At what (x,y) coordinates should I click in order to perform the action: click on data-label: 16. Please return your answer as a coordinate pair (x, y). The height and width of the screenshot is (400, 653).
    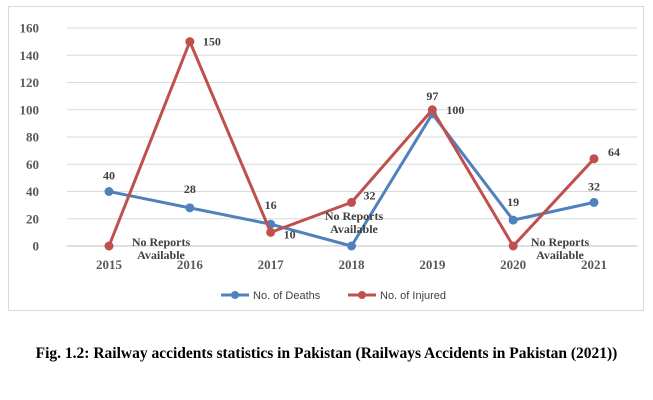
    Looking at the image, I should click on (271, 205).